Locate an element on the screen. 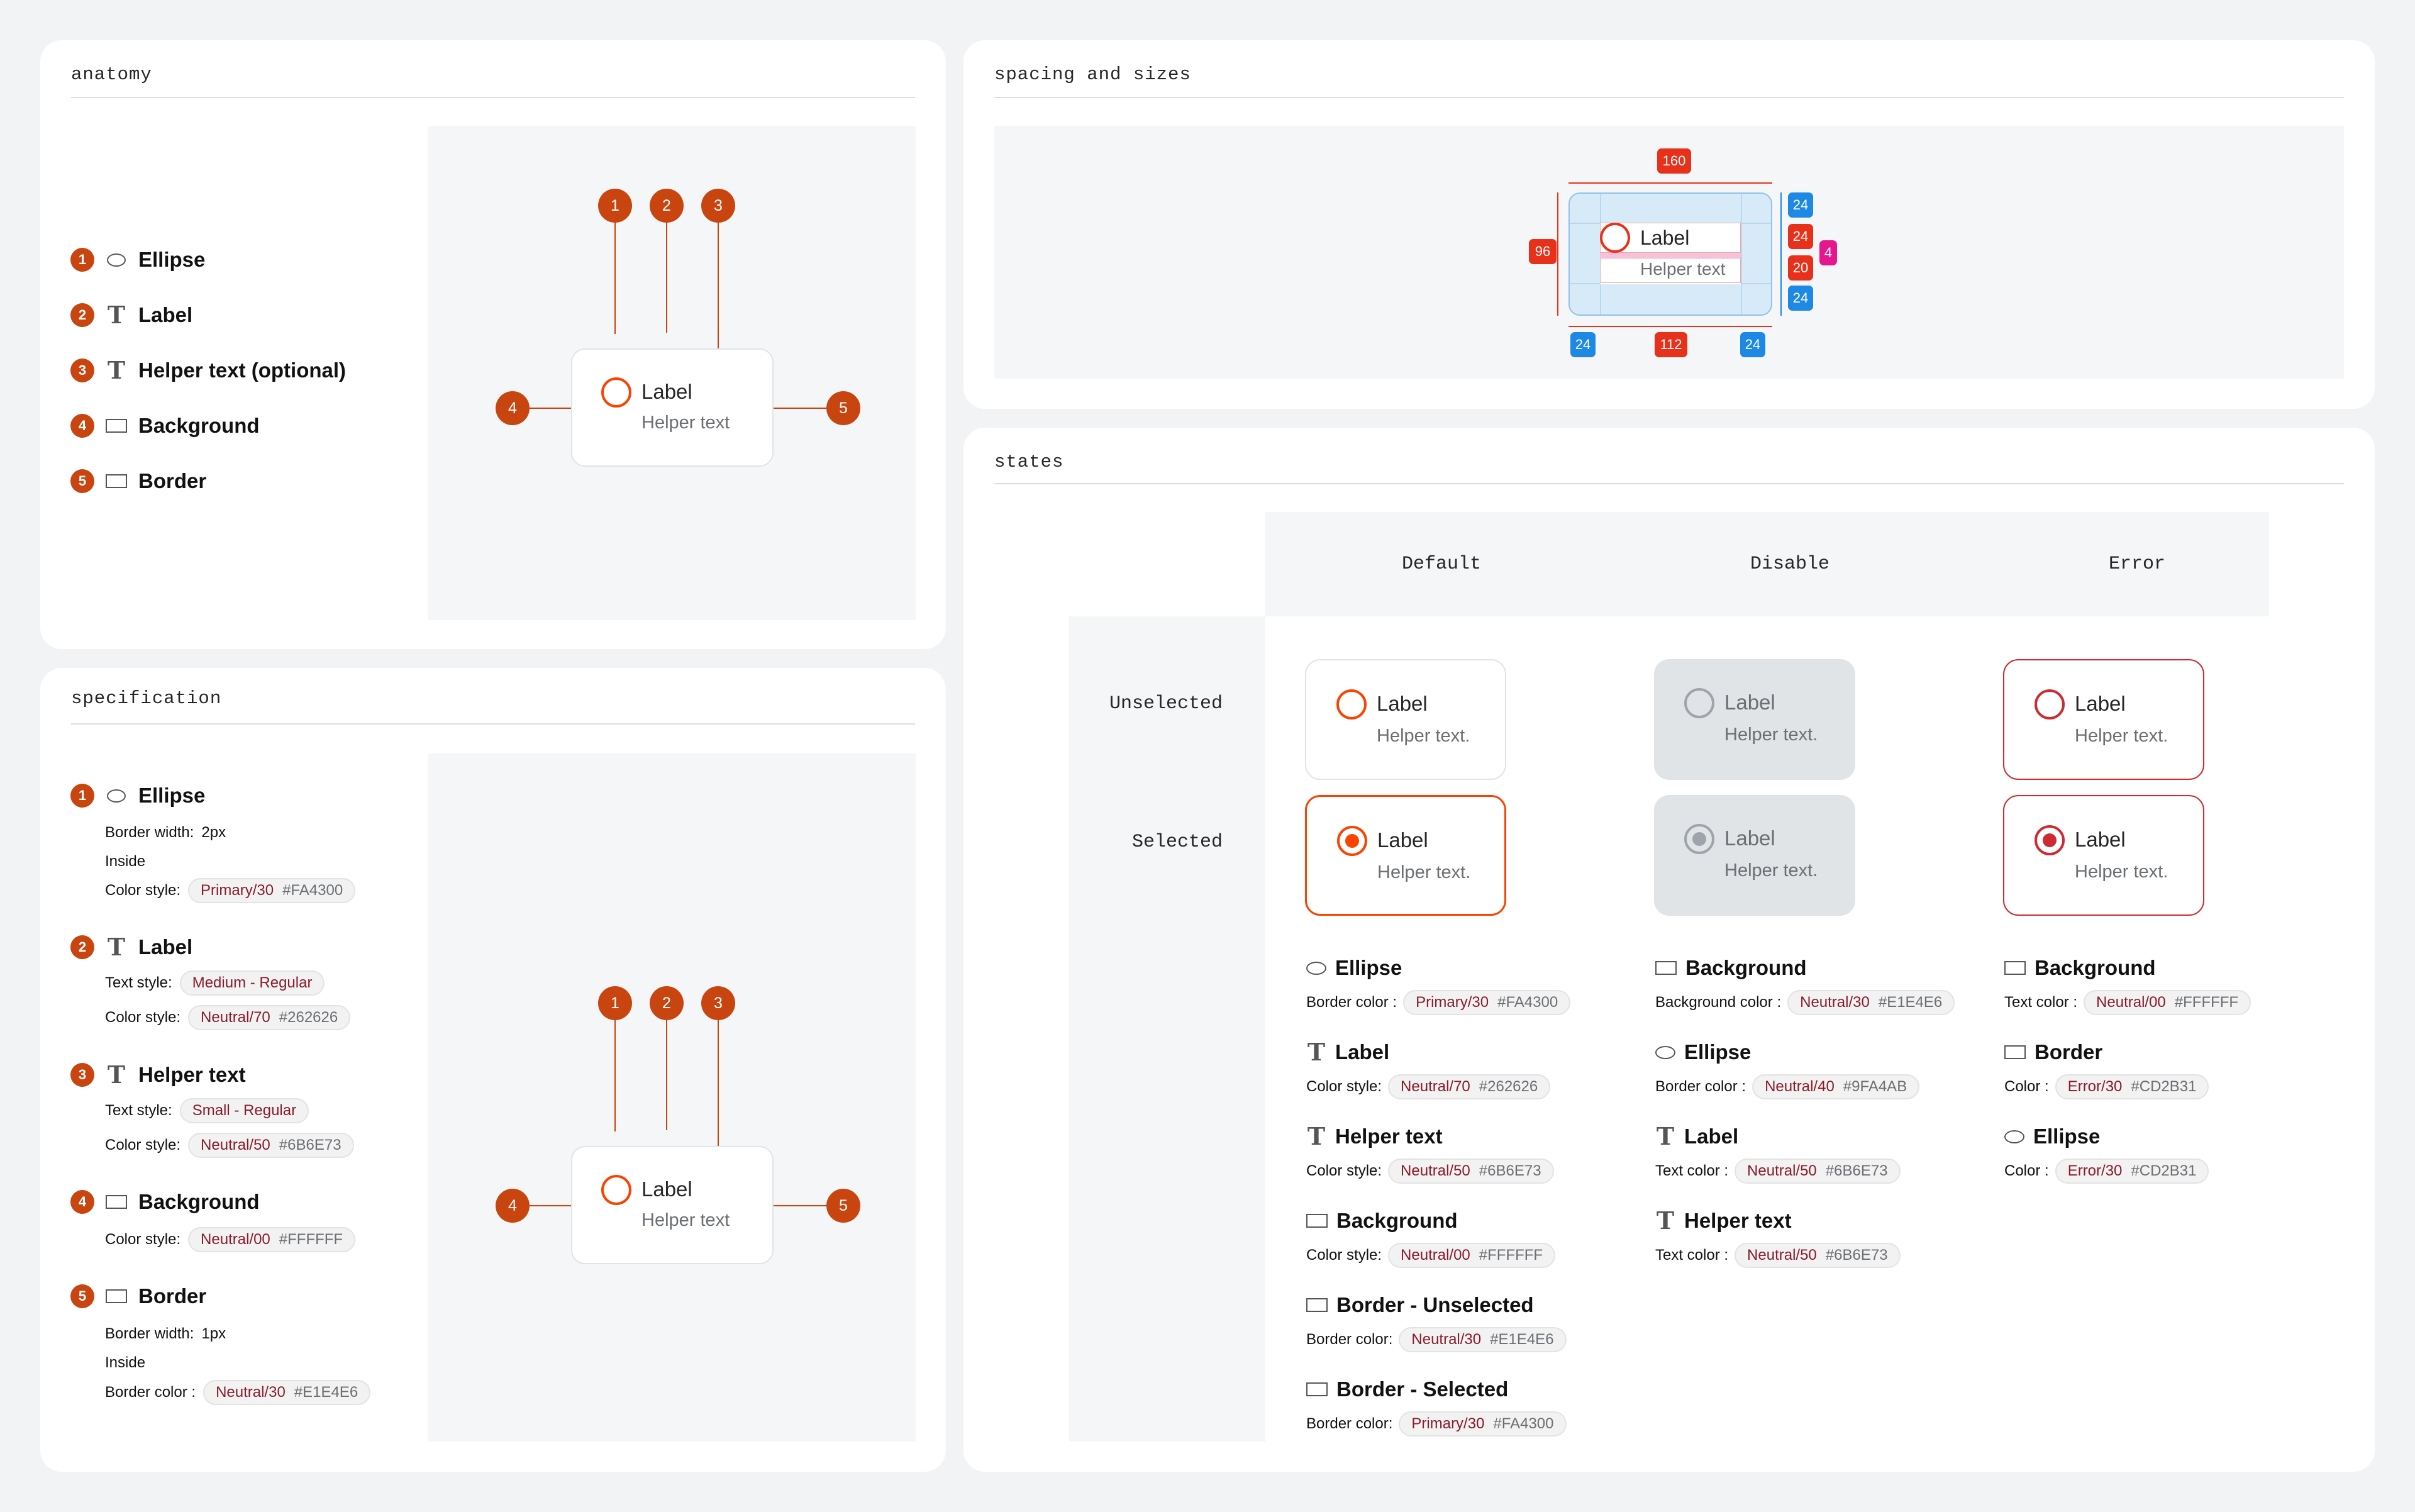  default-spec-line: Color style: Neutral/70 #262626 is located at coordinates (1428, 1086).